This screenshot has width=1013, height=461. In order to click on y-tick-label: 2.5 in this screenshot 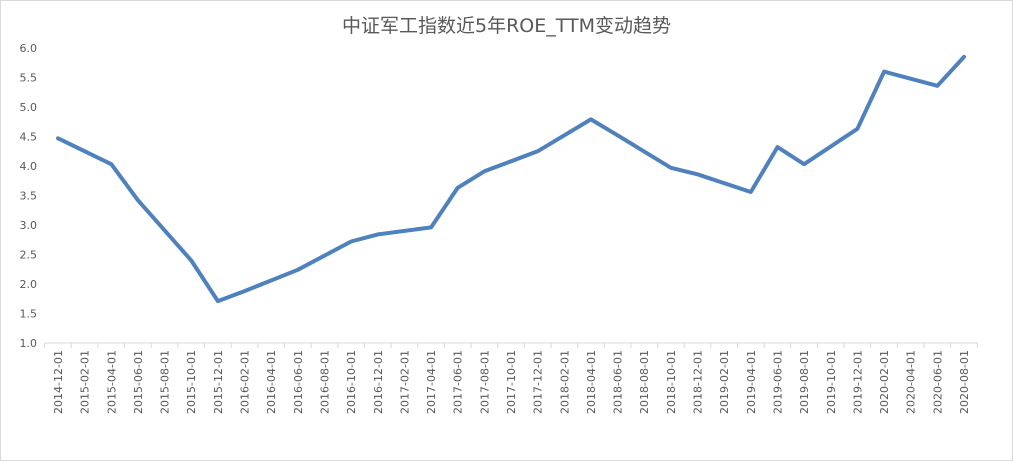, I will do `click(29, 255)`.